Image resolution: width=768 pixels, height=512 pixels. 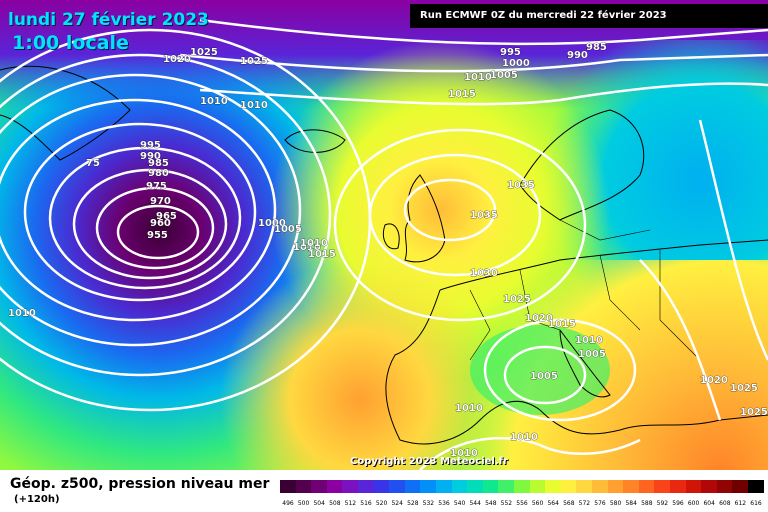 What do you see at coordinates (413, 503) in the screenshot?
I see `scale-tick-label: 528` at bounding box center [413, 503].